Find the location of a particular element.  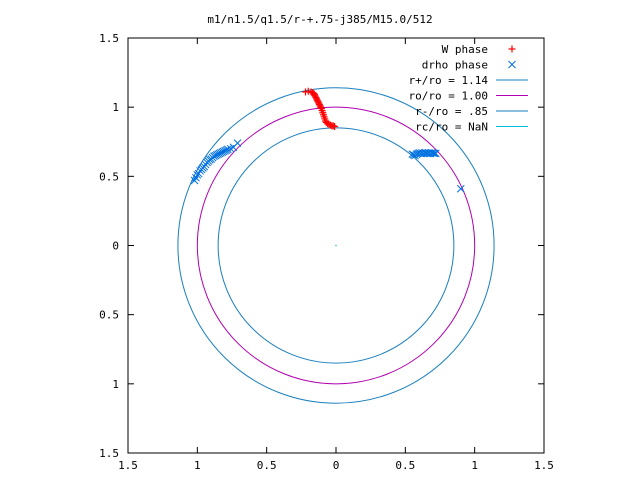

x-tick-label: 0 is located at coordinates (336, 465).